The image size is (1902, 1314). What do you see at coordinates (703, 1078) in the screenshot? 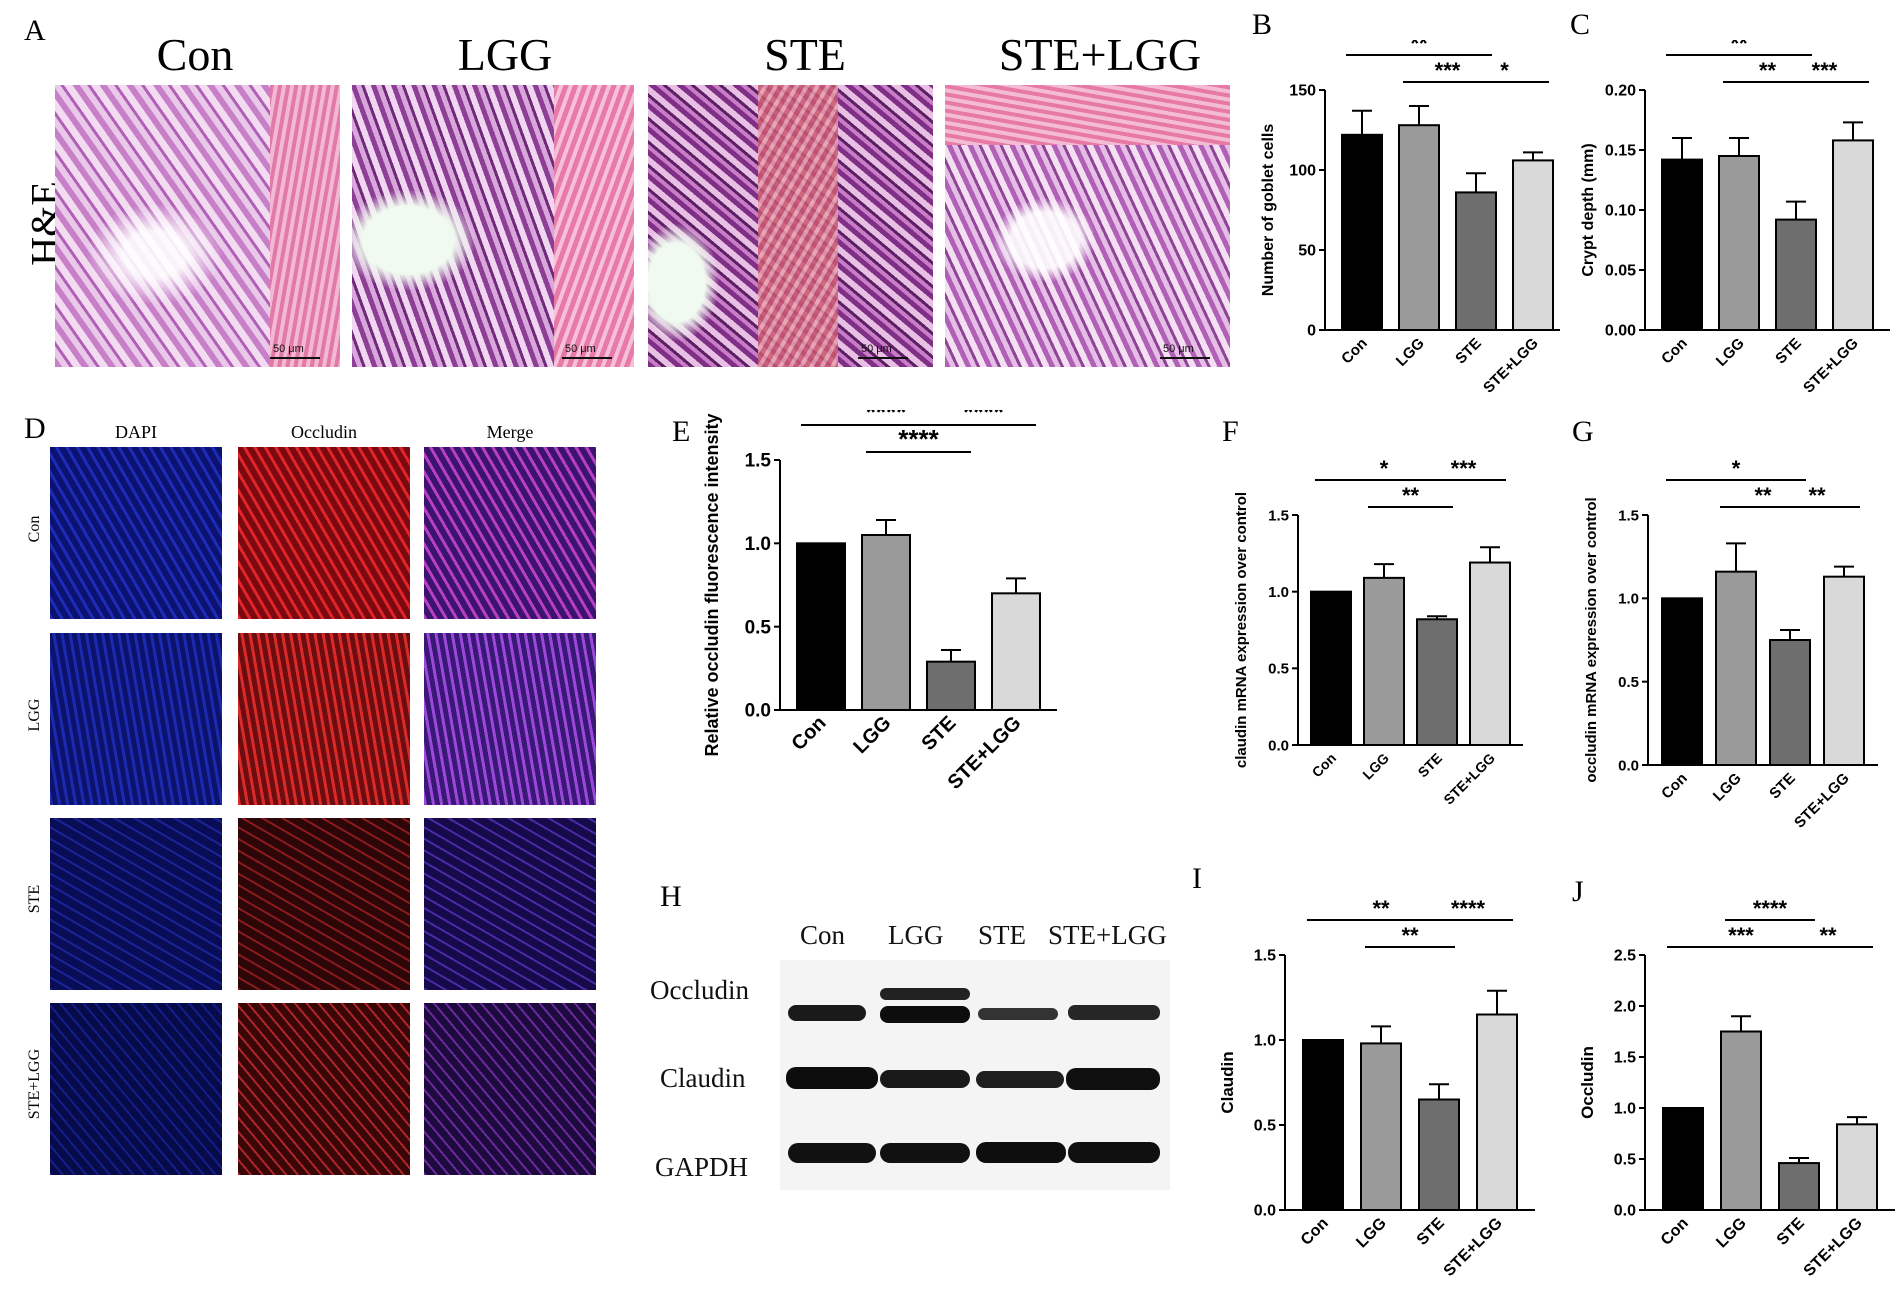
I see `wb-band-claudin: Claudin` at bounding box center [703, 1078].